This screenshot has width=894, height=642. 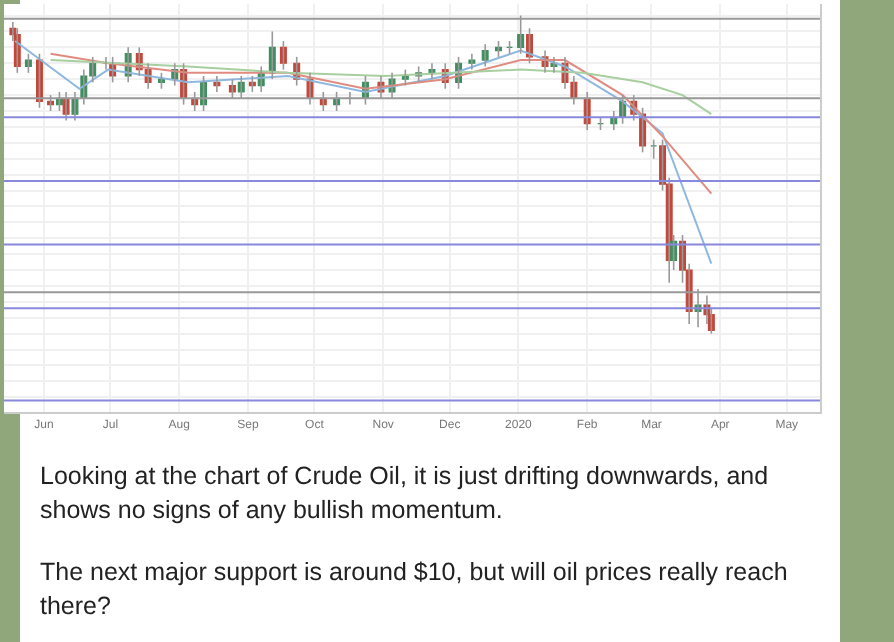 What do you see at coordinates (28, 63) in the screenshot?
I see `candlestick` at bounding box center [28, 63].